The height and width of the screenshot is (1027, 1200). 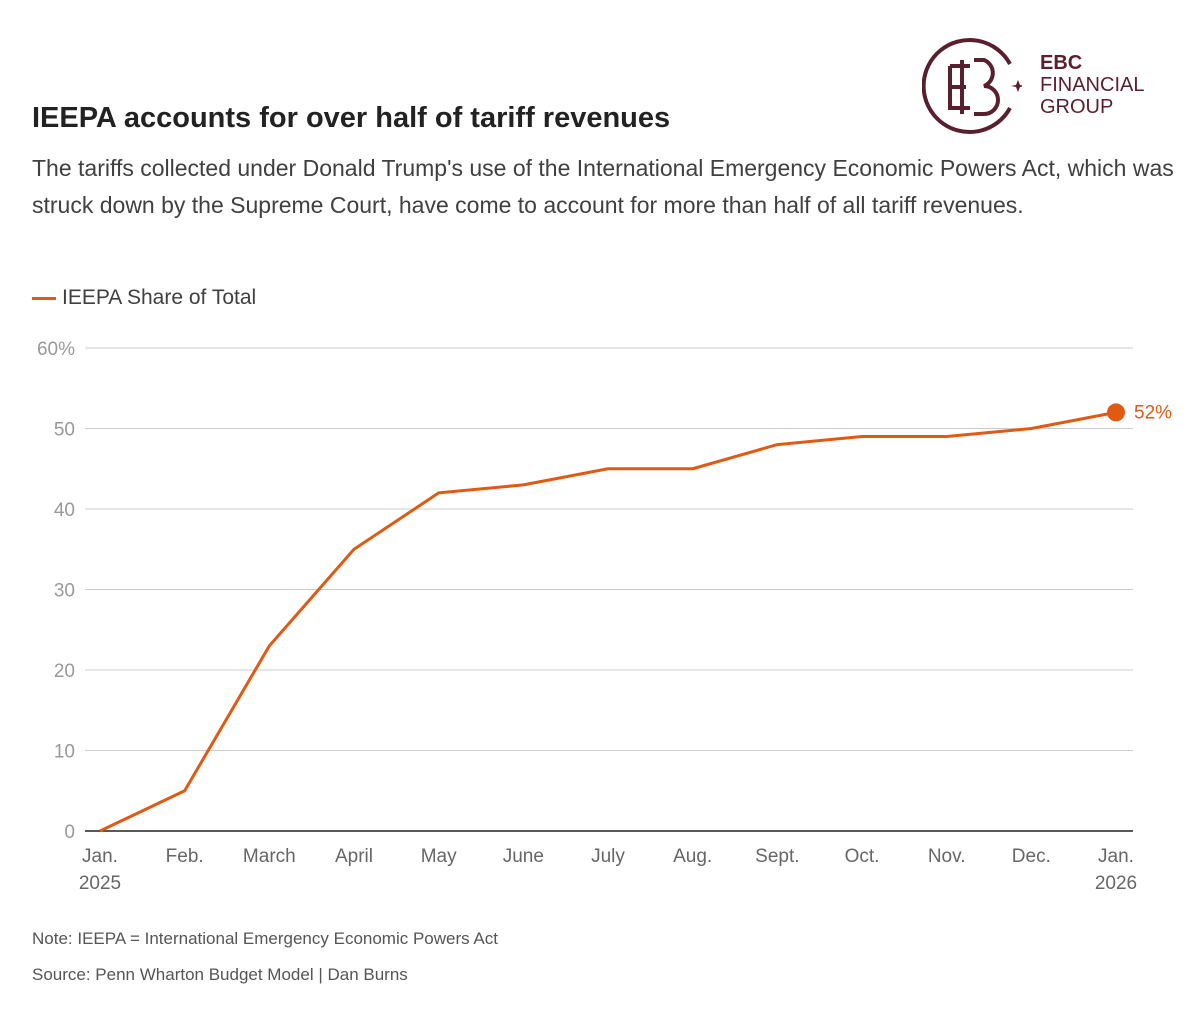 I want to click on x-tick-label: Dec., so click(x=1031, y=856).